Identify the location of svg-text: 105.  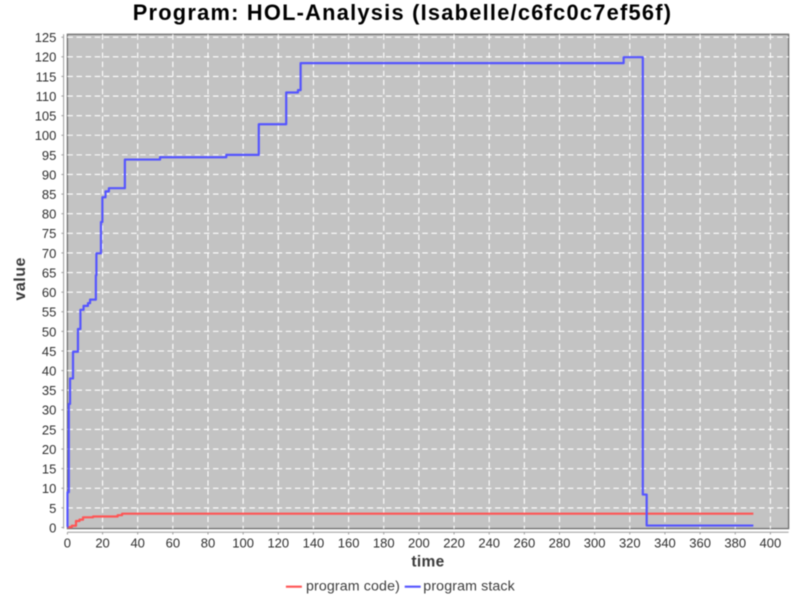
(46, 116).